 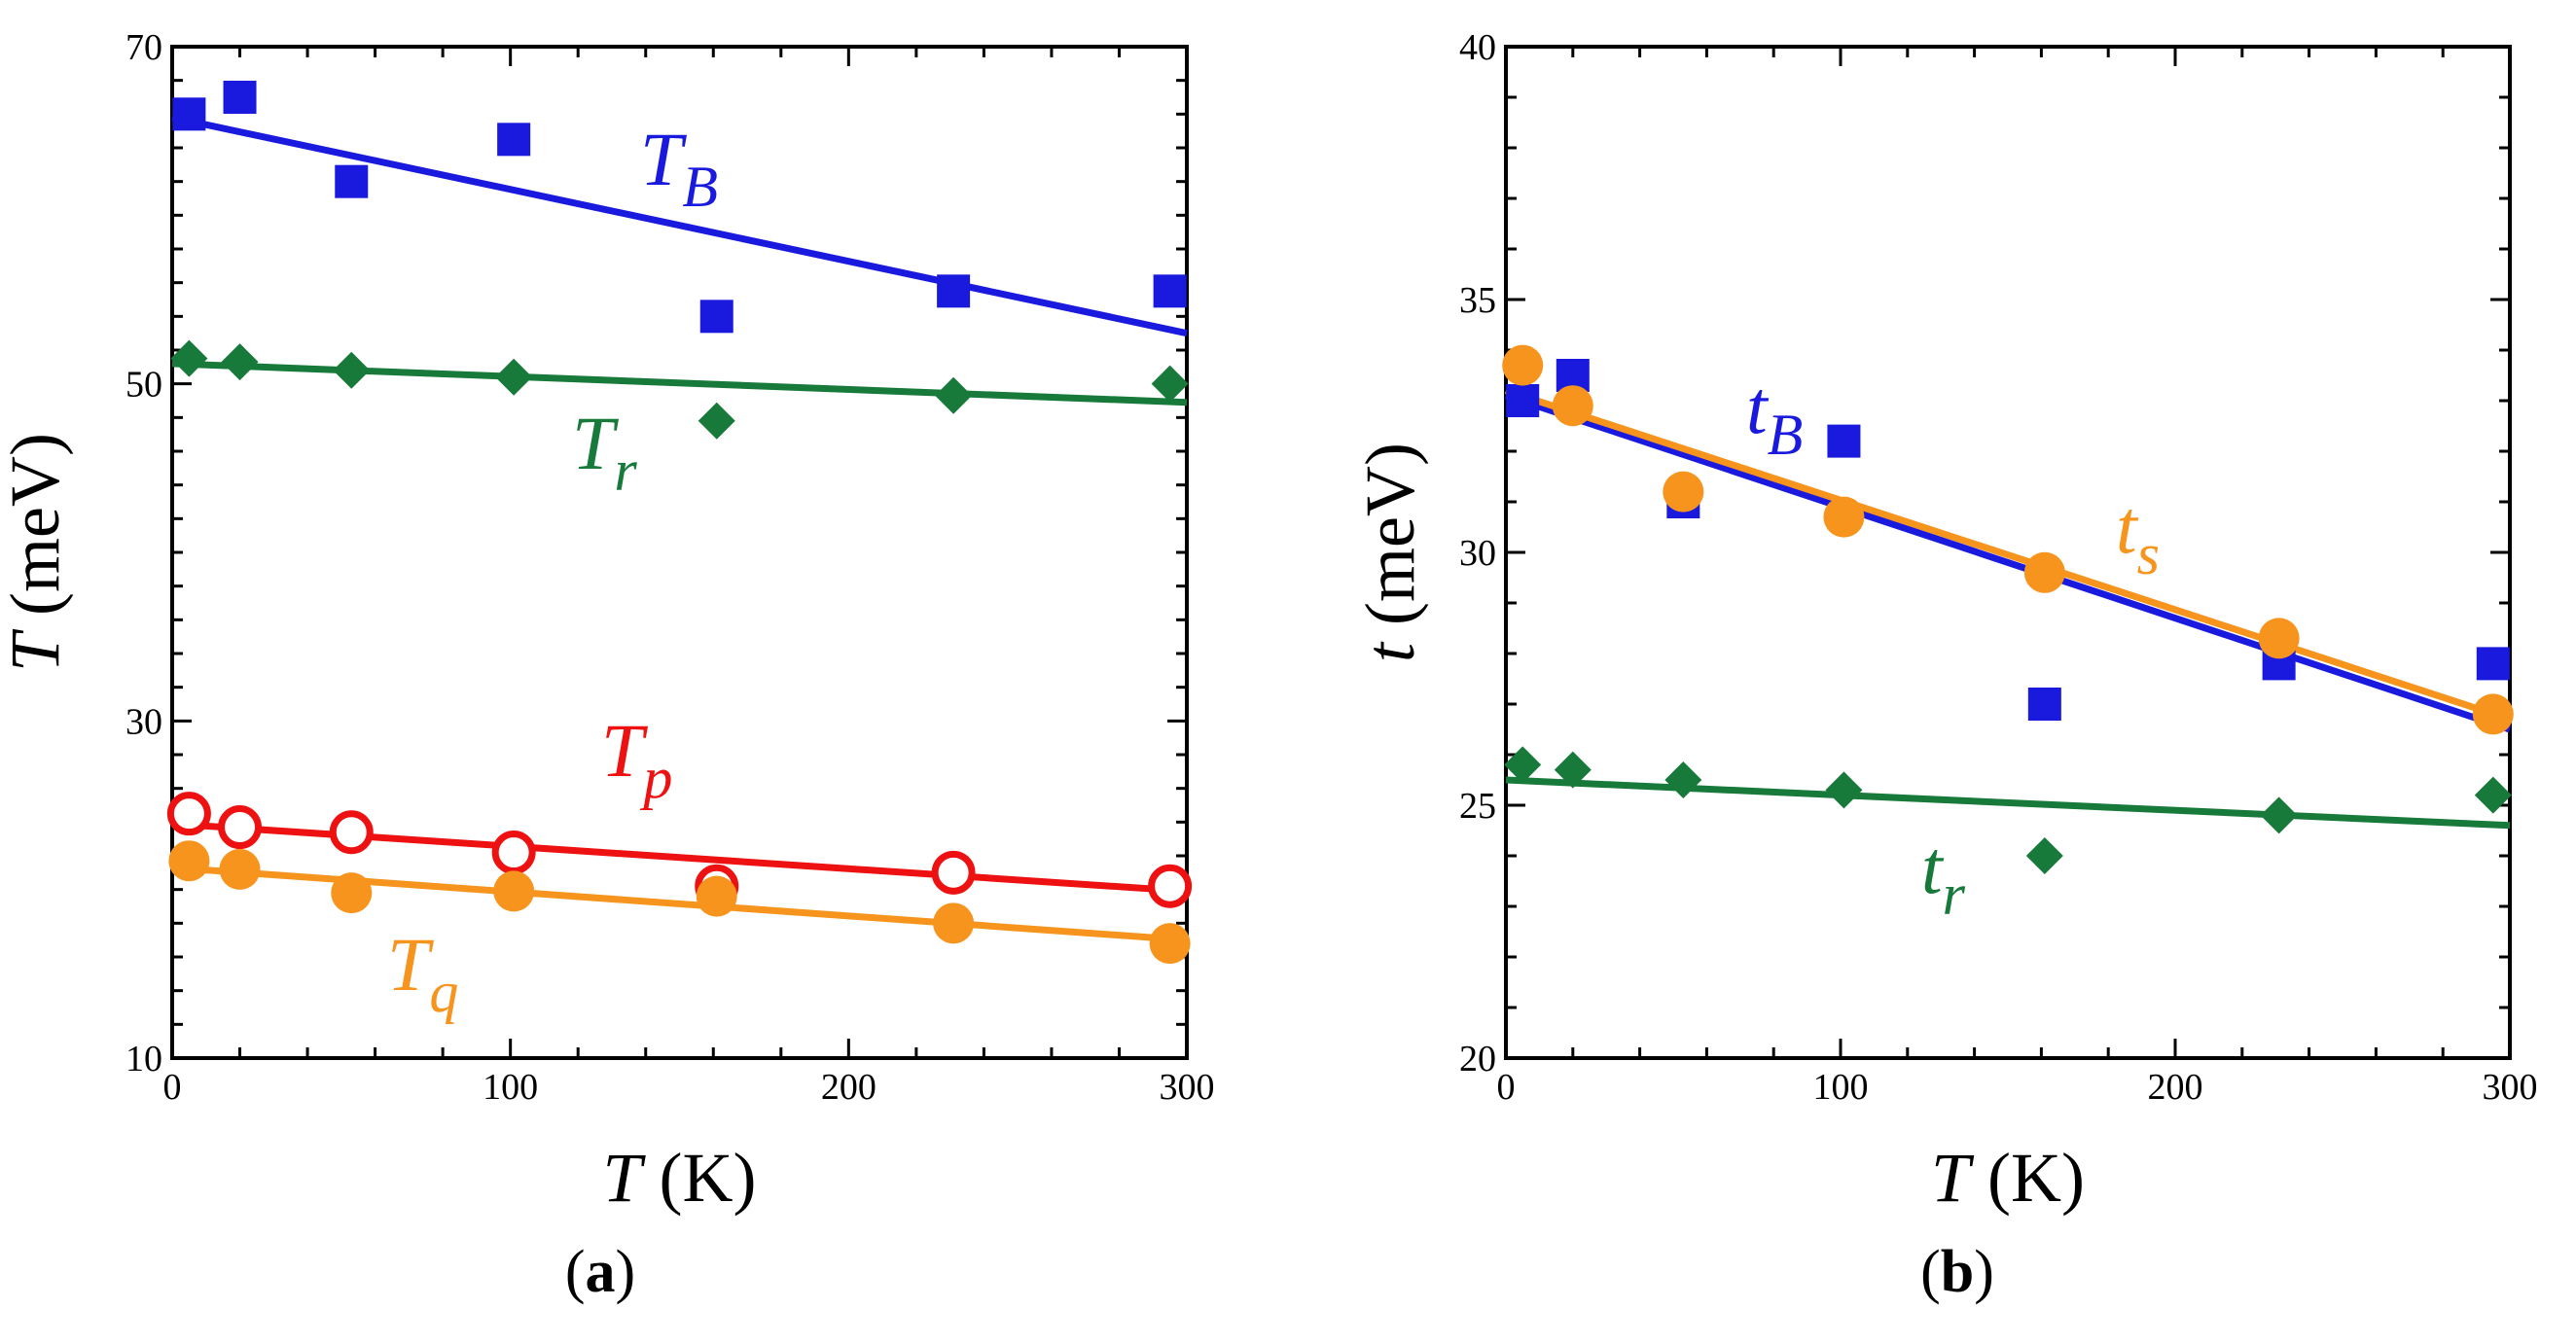 What do you see at coordinates (143, 385) in the screenshot?
I see `panel-a-y-tick-label: 50` at bounding box center [143, 385].